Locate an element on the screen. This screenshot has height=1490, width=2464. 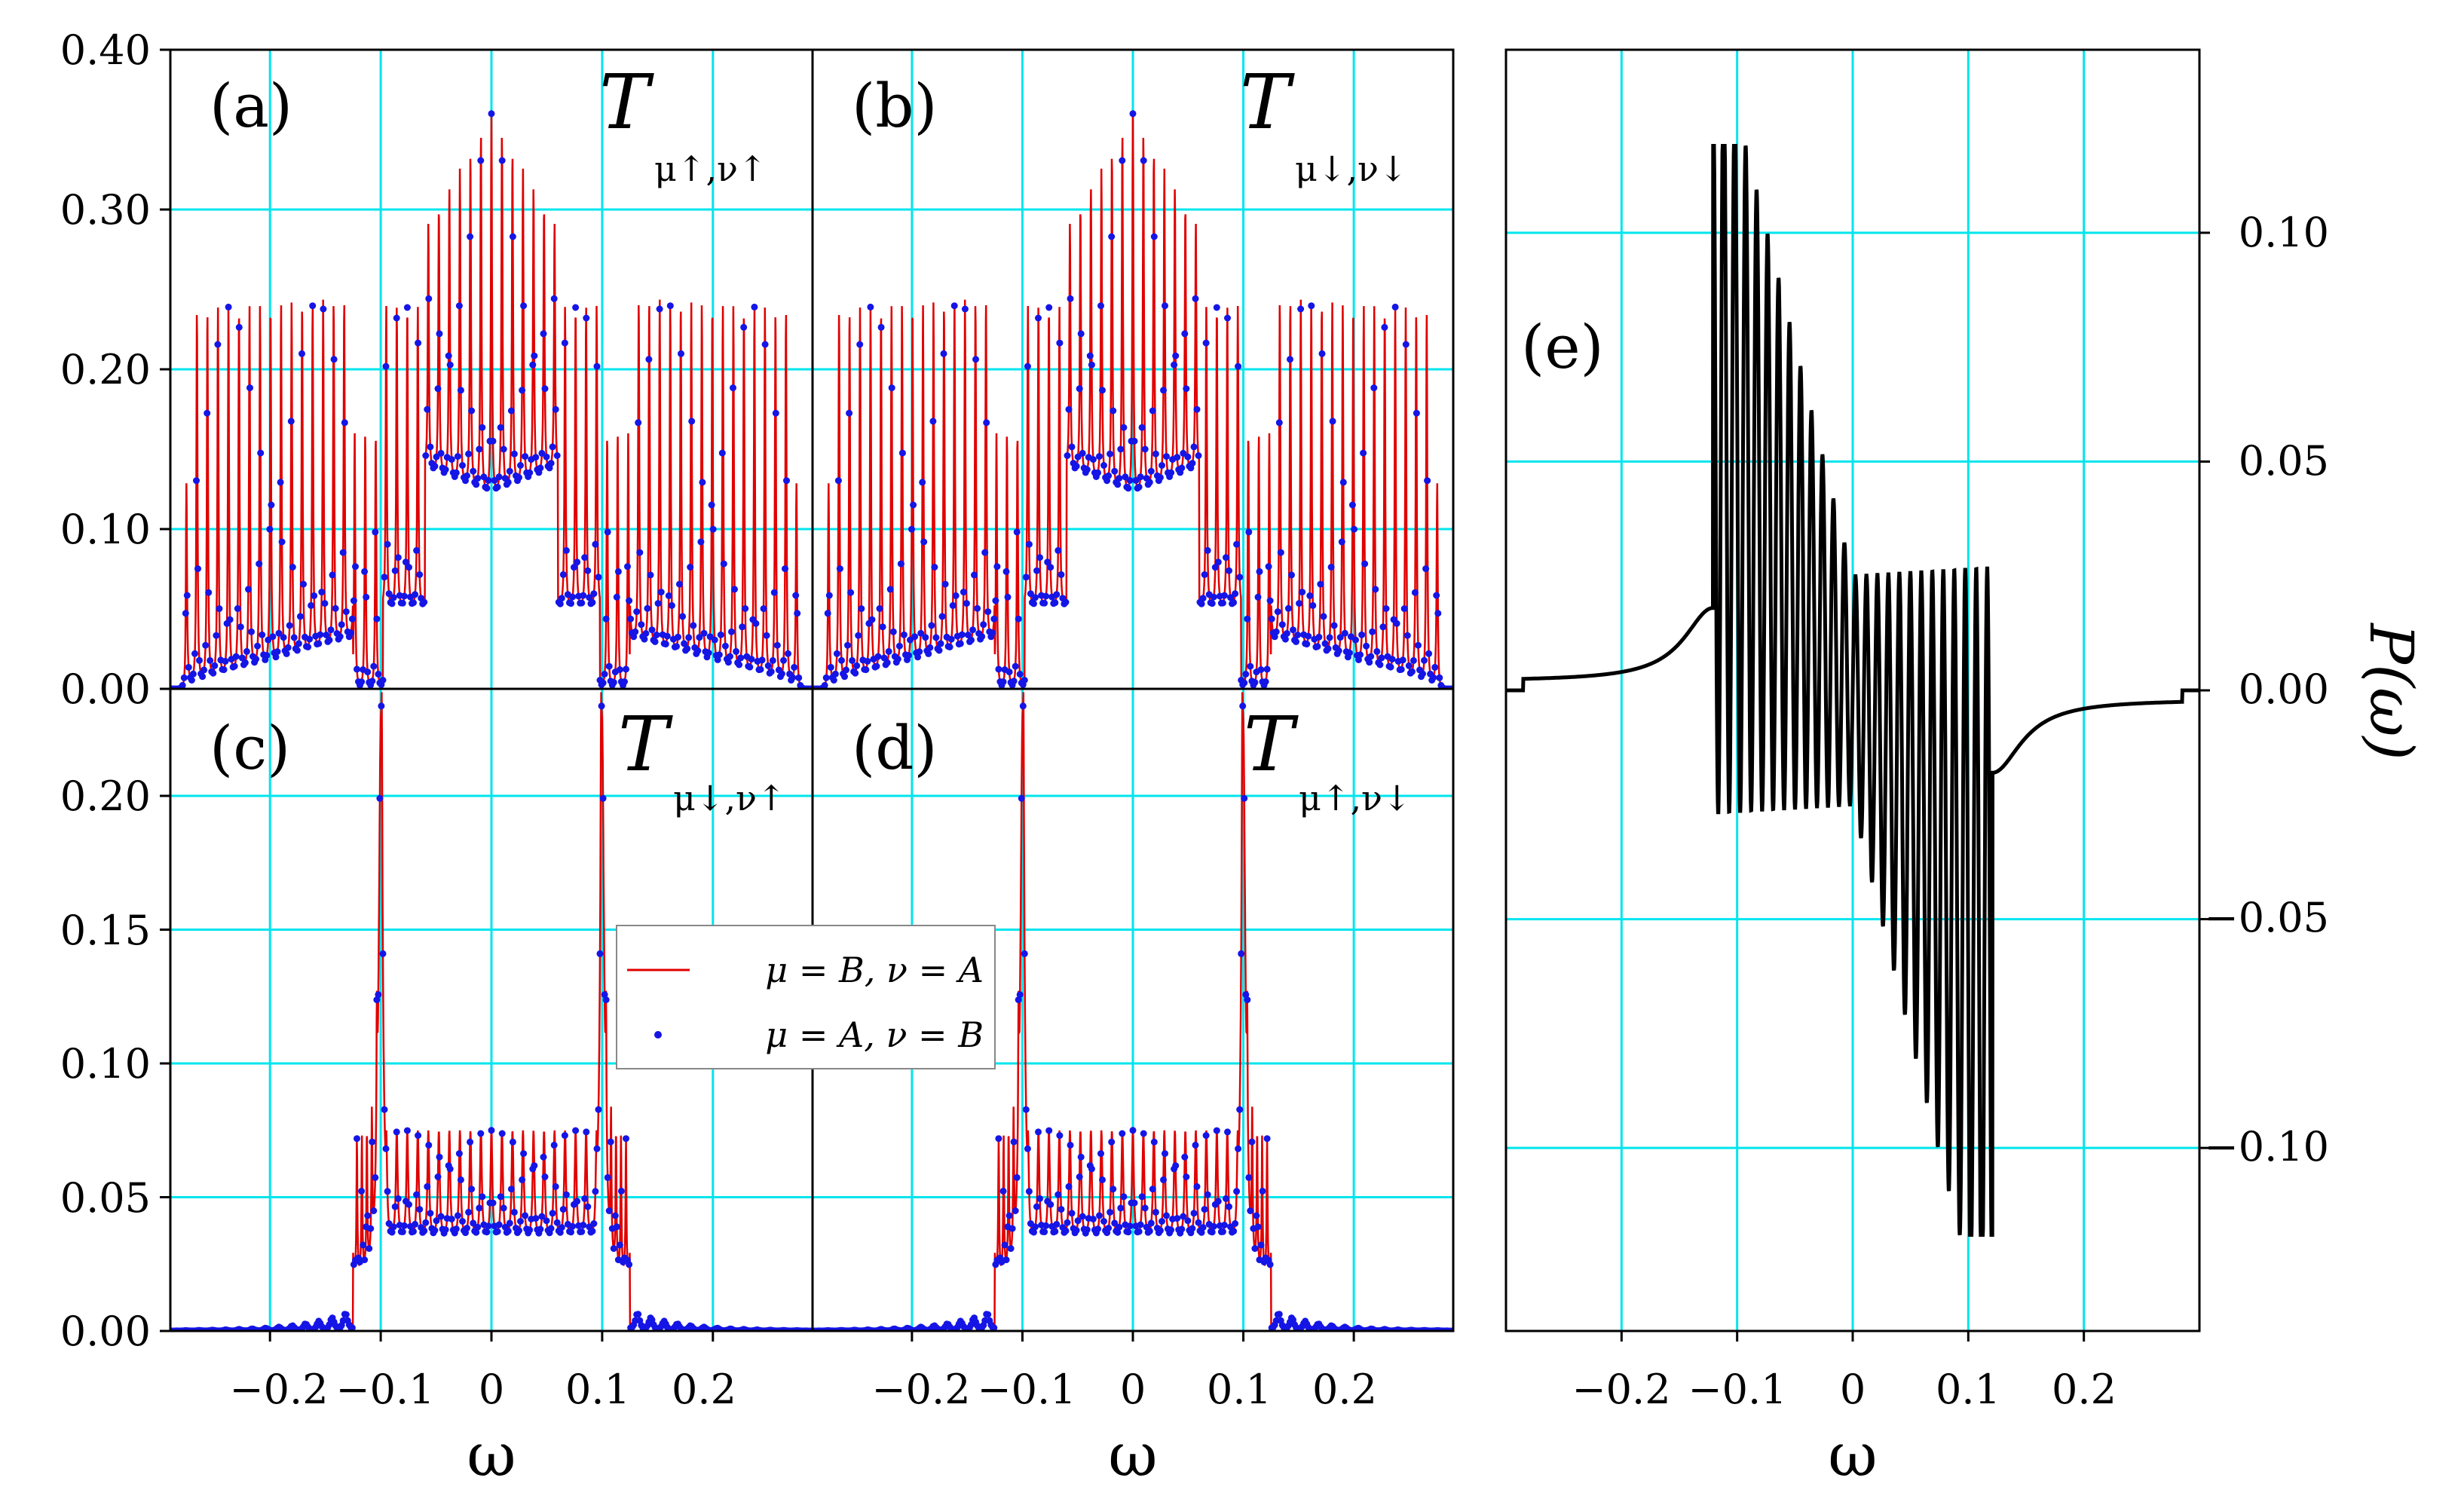
y-tick-label: 0.00 is located at coordinates (2284, 689).